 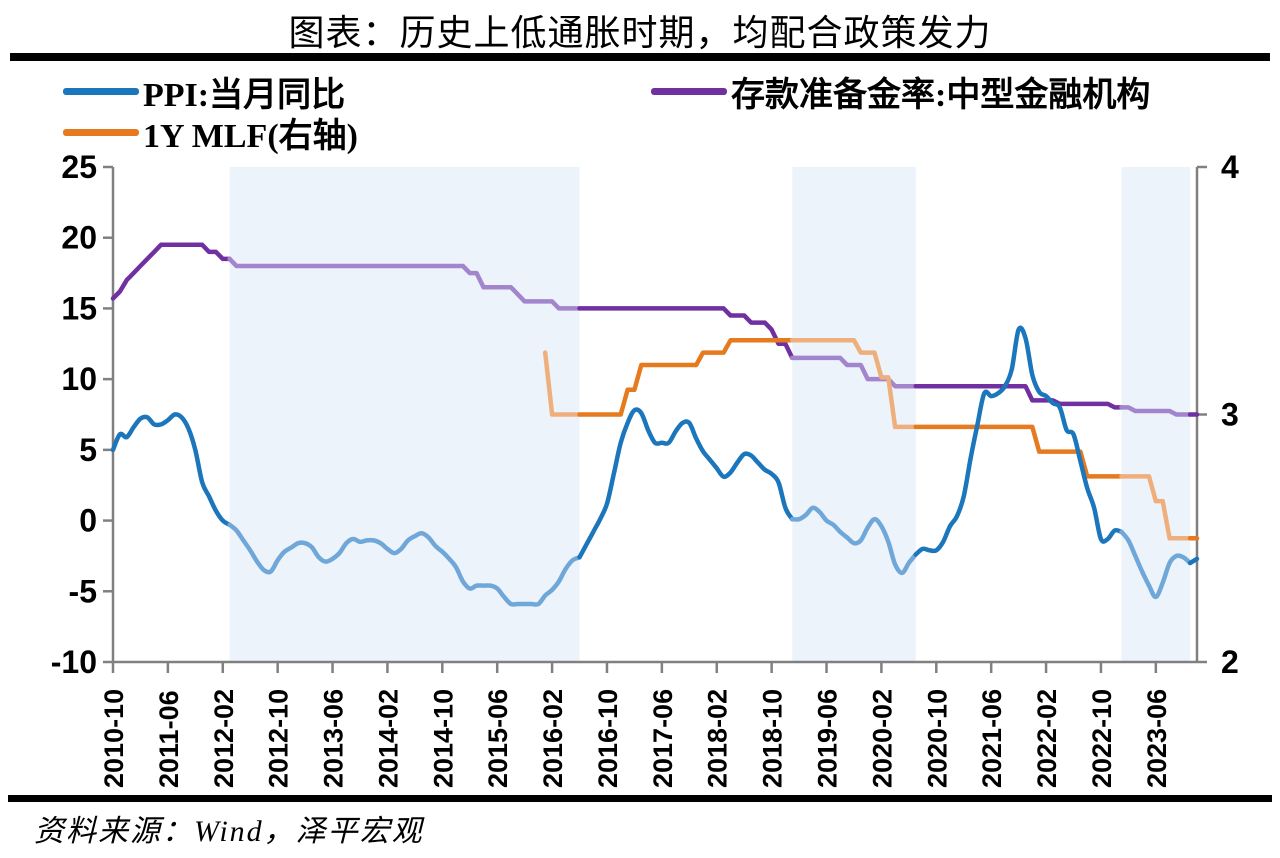 I want to click on x-tick-label: 2023-06, so click(x=1157, y=738).